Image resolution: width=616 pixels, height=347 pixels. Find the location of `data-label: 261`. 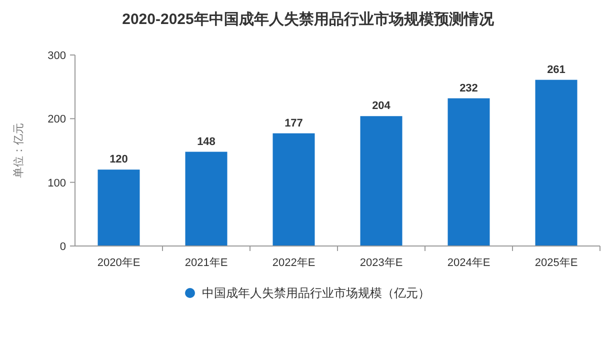

data-label: 261 is located at coordinates (556, 70).